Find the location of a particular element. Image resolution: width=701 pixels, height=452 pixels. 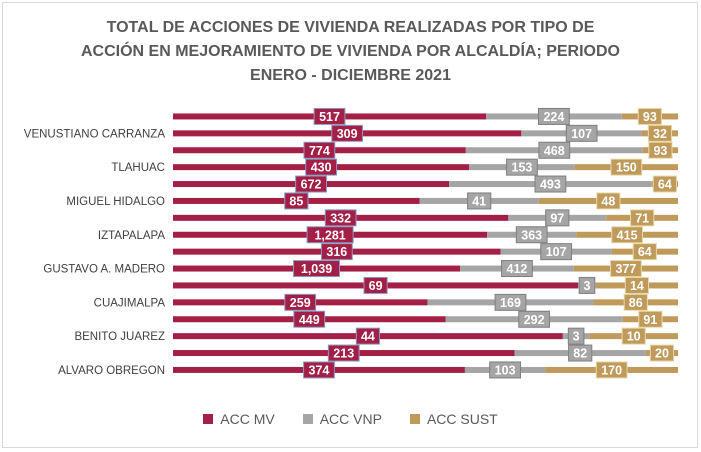

data-label-acc-sust-6: 71 is located at coordinates (642, 218).